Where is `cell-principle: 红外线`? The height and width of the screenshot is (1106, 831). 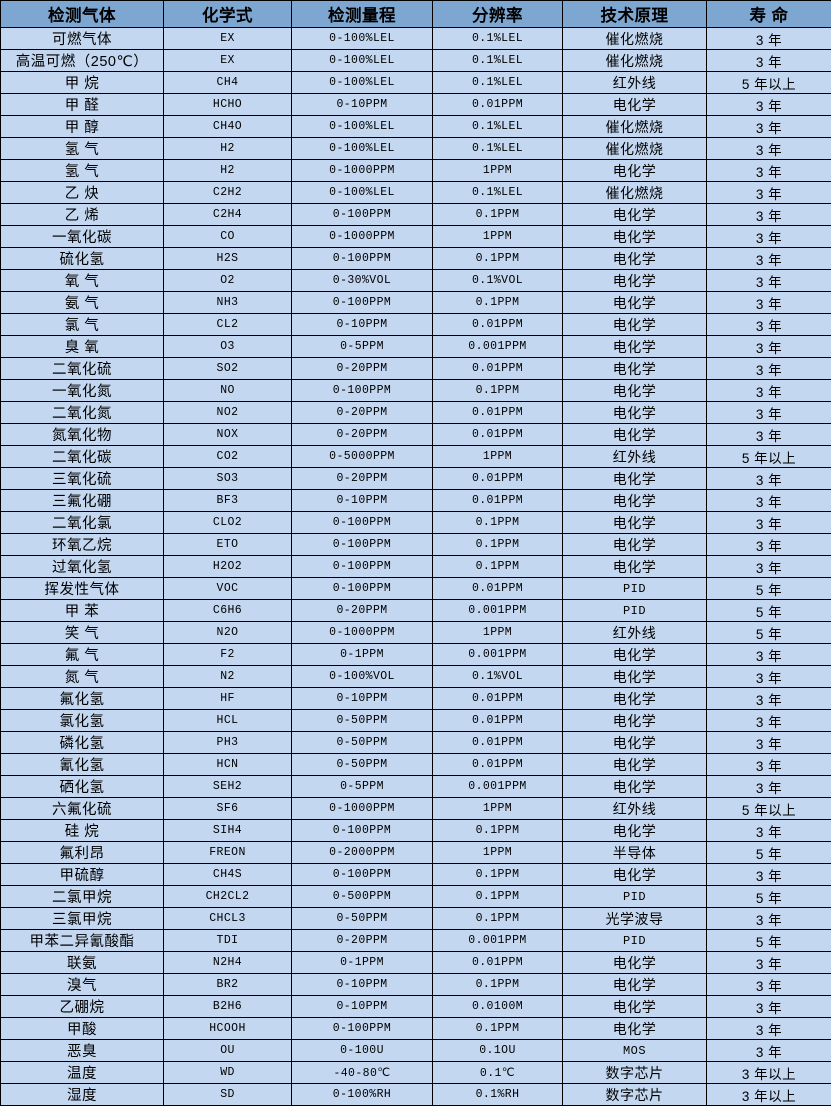 cell-principle: 红外线 is located at coordinates (635, 457).